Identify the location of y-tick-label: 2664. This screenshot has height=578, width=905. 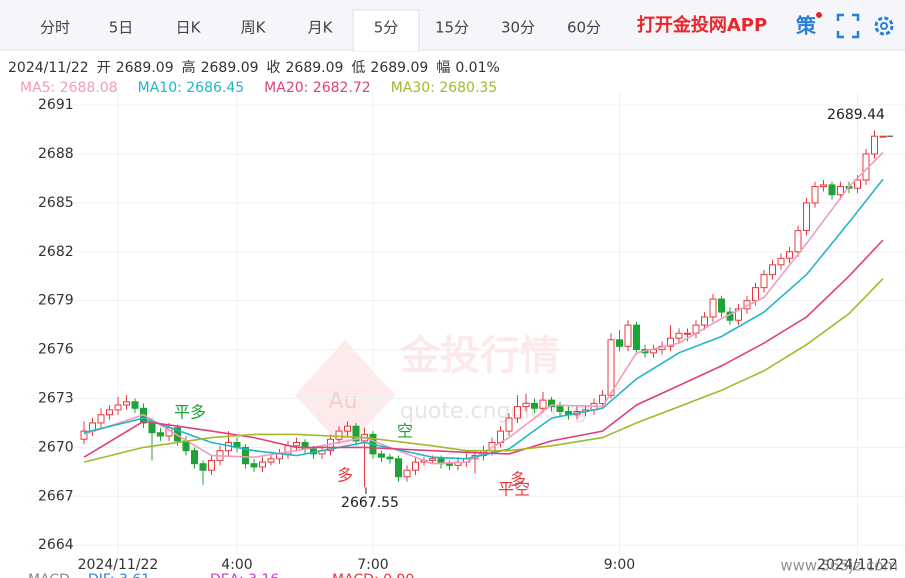
(56, 545).